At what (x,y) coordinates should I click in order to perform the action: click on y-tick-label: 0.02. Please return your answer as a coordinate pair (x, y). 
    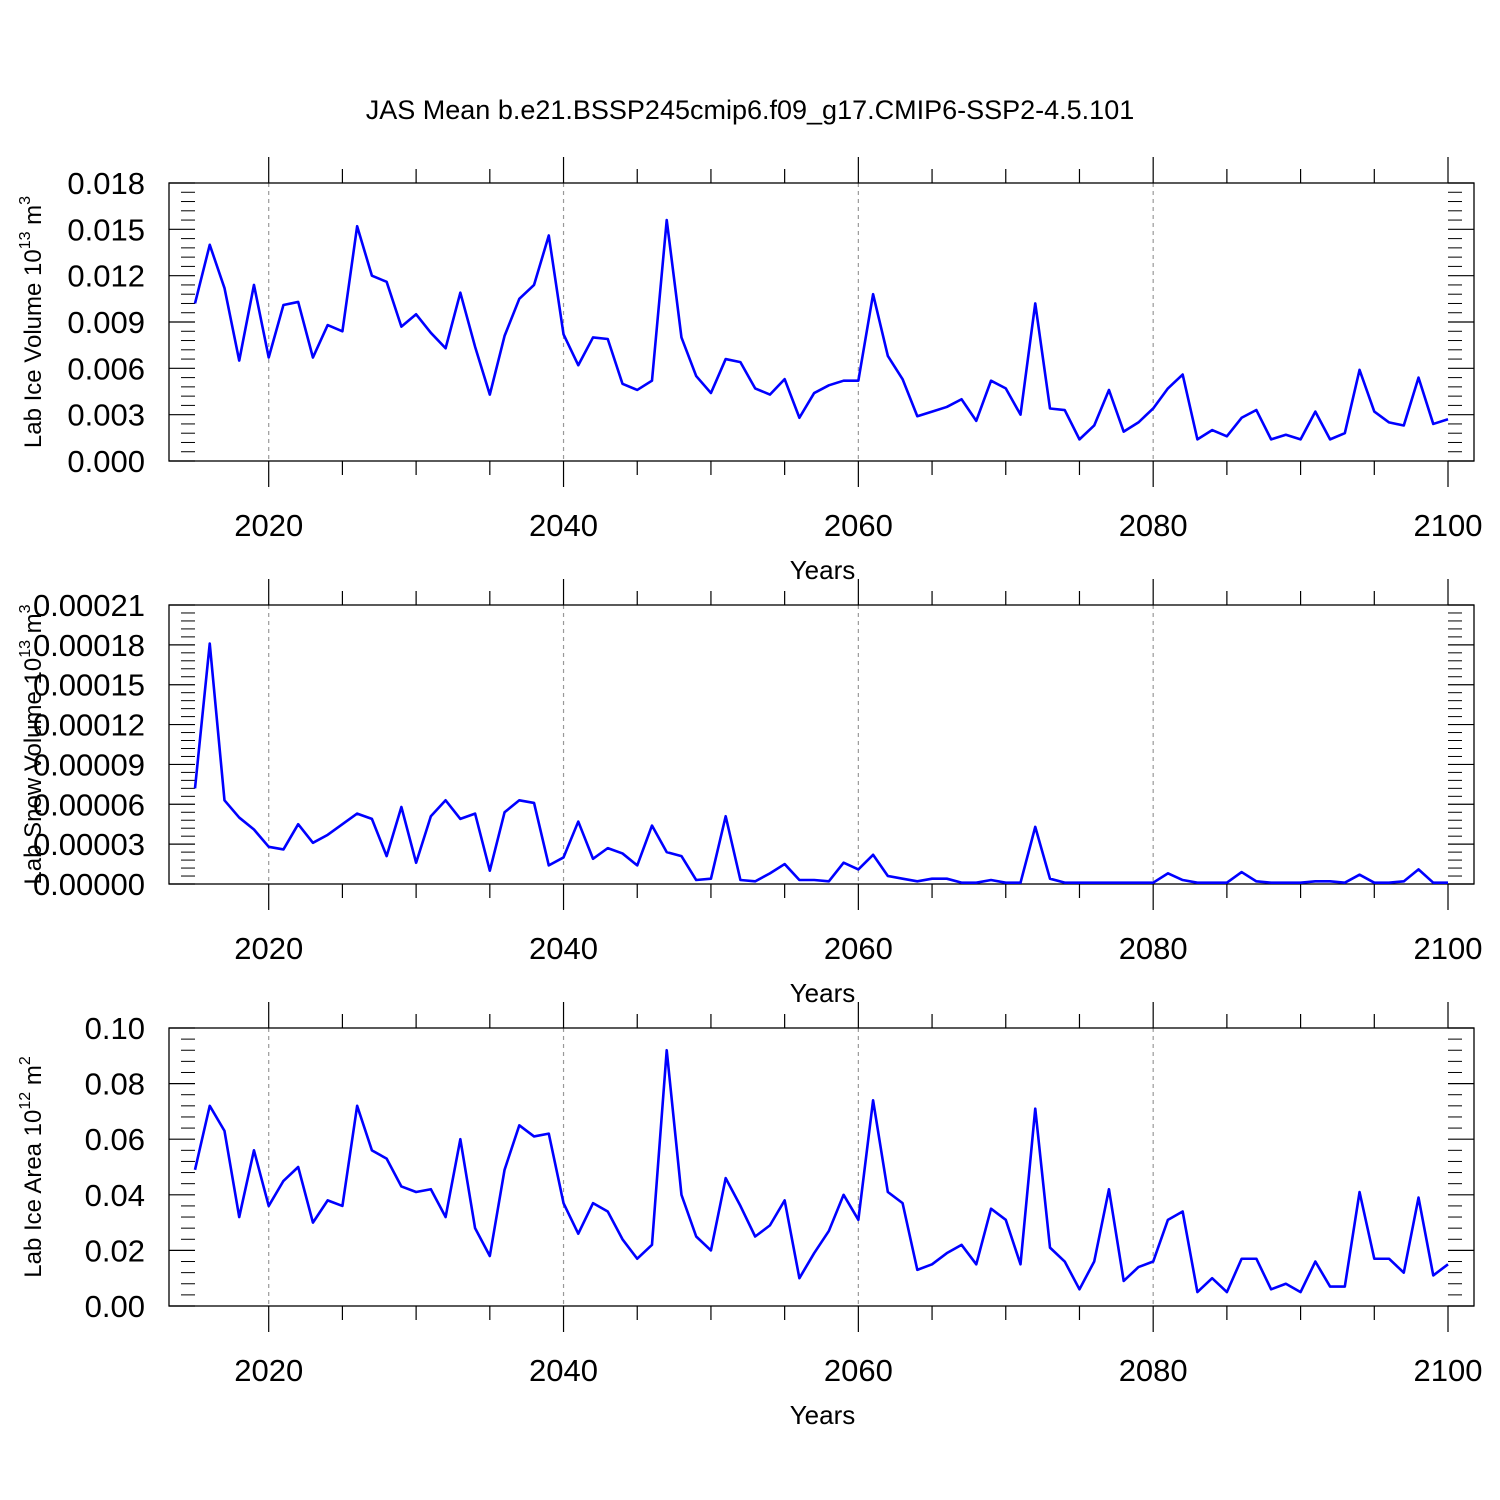
    Looking at the image, I should click on (115, 1250).